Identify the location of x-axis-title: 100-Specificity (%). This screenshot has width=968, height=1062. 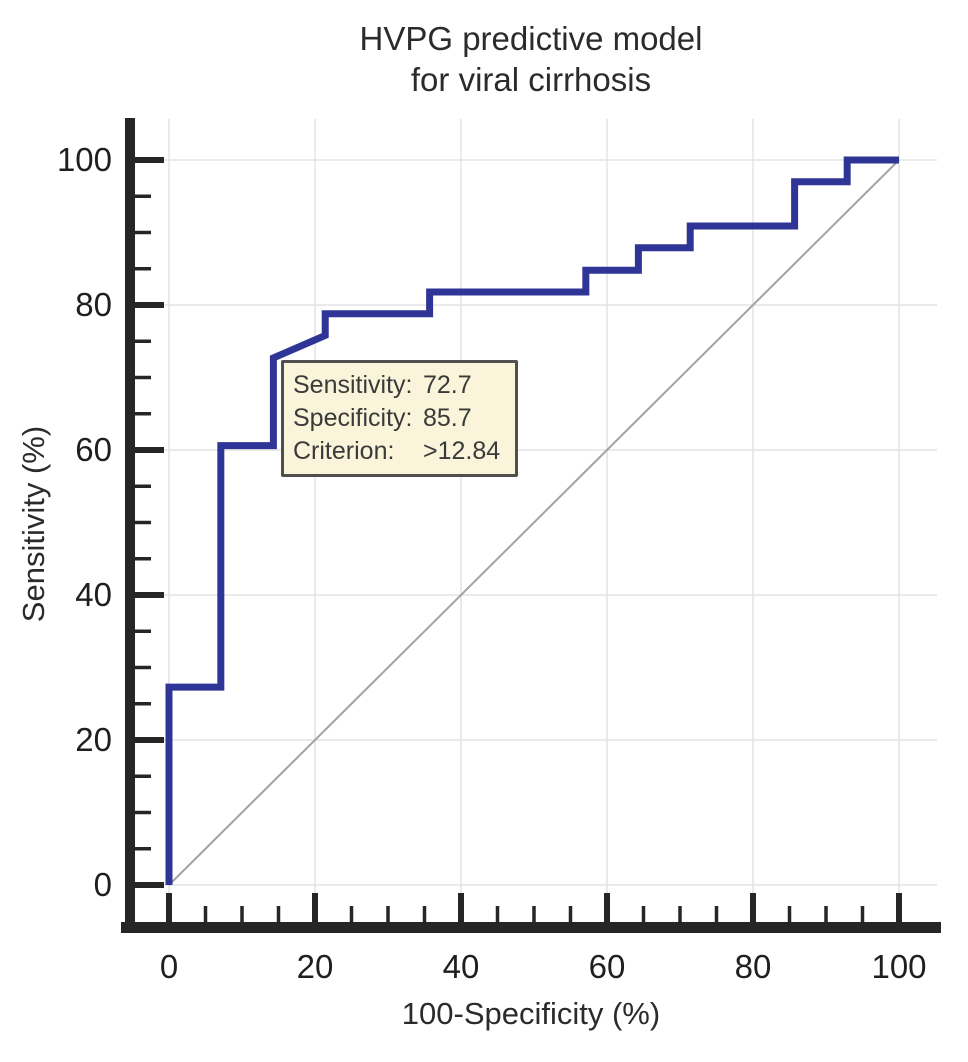
(531, 1013).